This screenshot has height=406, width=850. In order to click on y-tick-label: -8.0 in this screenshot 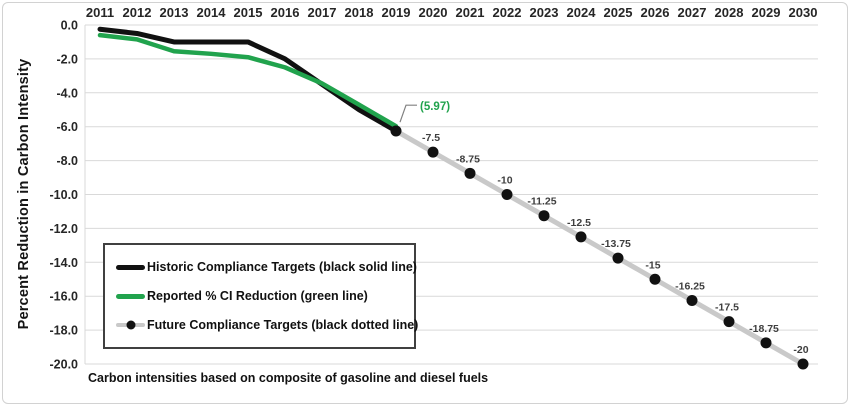, I will do `click(67, 161)`.